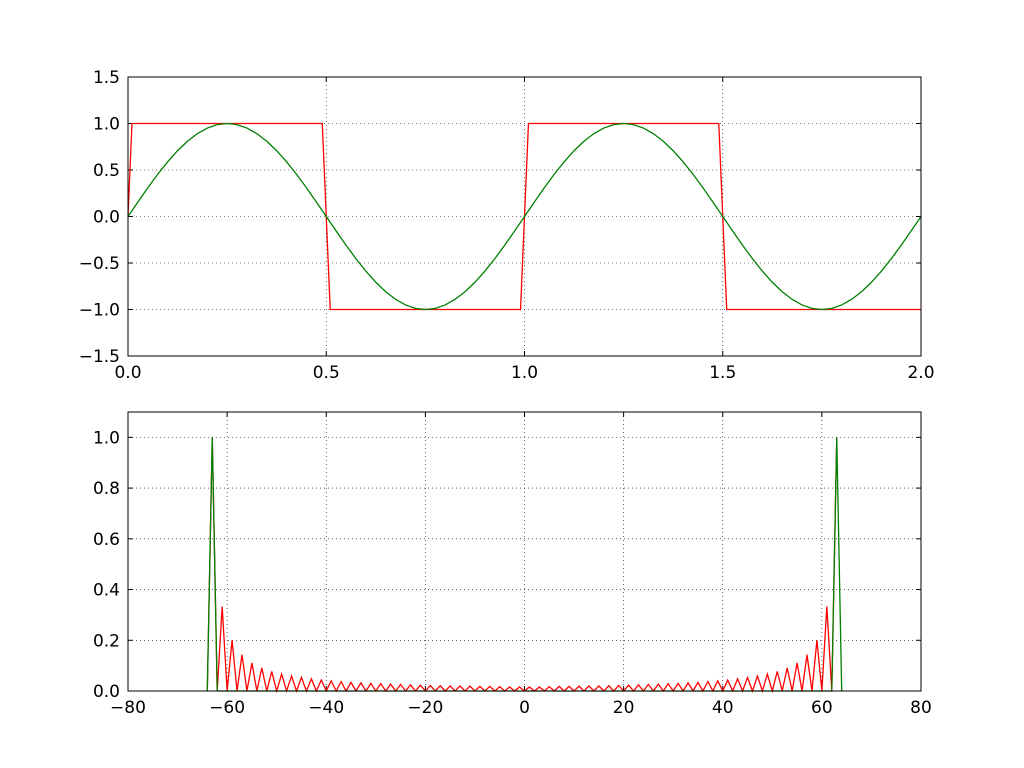 The width and height of the screenshot is (1024, 768). What do you see at coordinates (106, 78) in the screenshot?
I see `y-tick-label: 1.5` at bounding box center [106, 78].